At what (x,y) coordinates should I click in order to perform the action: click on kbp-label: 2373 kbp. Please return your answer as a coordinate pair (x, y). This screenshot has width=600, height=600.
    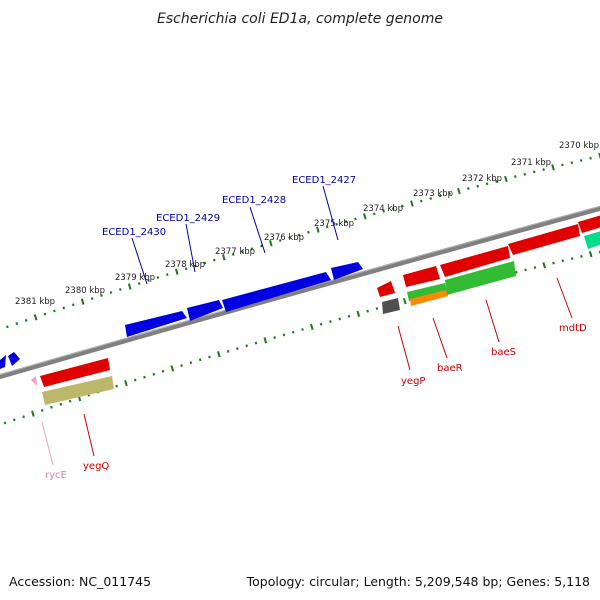
    Looking at the image, I should click on (433, 194).